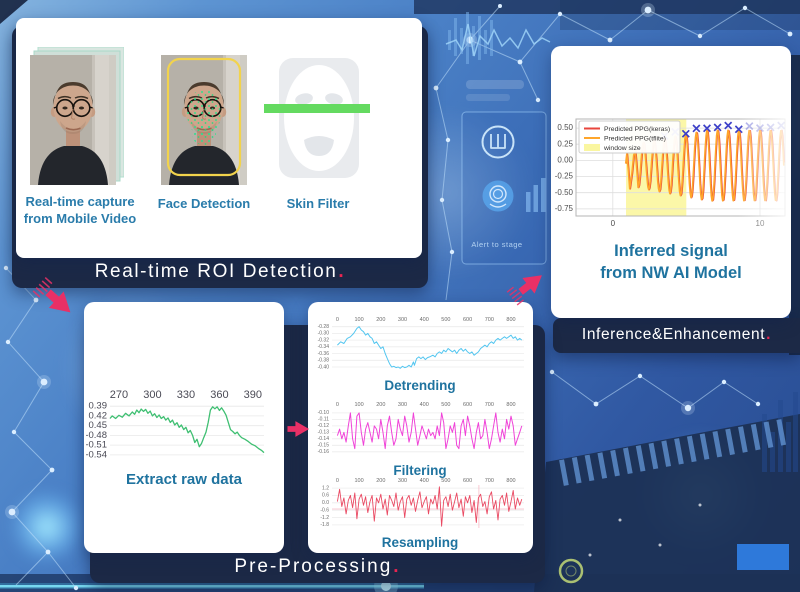  I want to click on glow-dot, so click(386, 586).